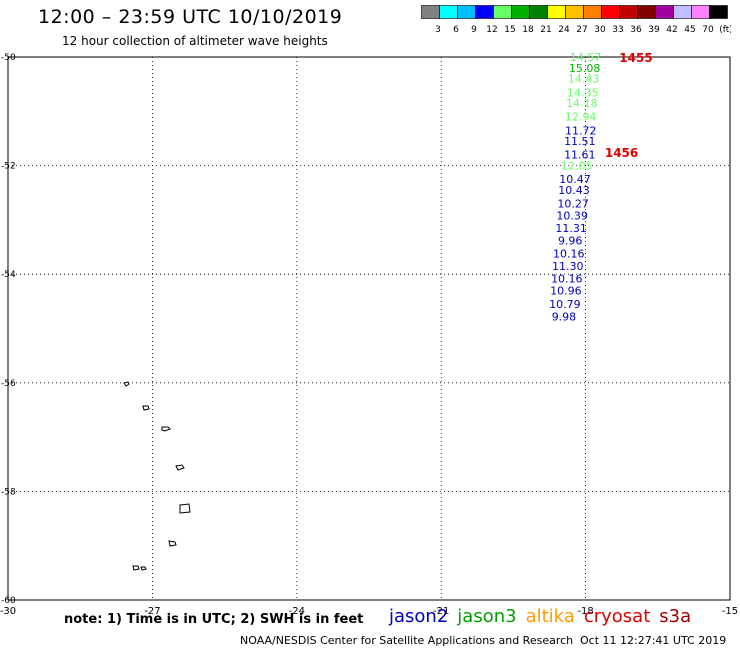 This screenshot has height=650, width=740. What do you see at coordinates (8, 167) in the screenshot?
I see `latitude-label: -52` at bounding box center [8, 167].